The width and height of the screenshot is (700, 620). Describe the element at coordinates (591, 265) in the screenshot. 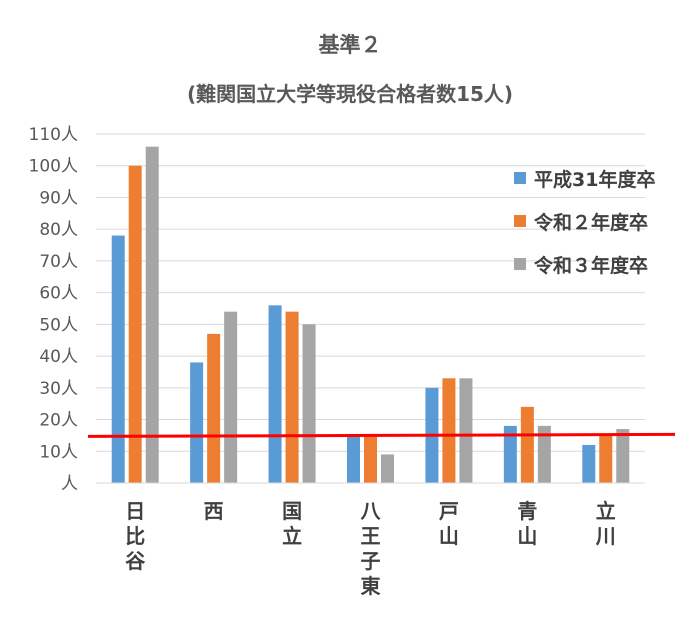

I see `legend-label: 令和３年度卒` at that location.